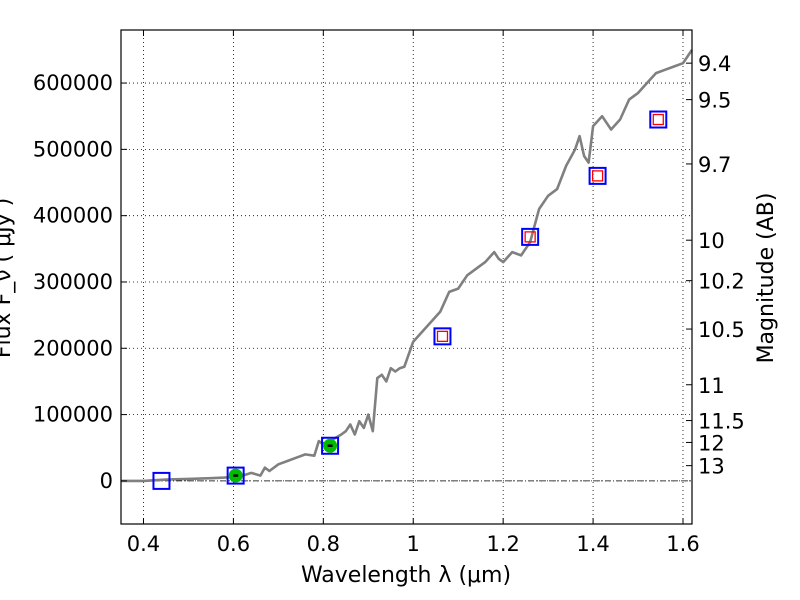  I want to click on magnitude-tick-label: 9.4, so click(714, 64).